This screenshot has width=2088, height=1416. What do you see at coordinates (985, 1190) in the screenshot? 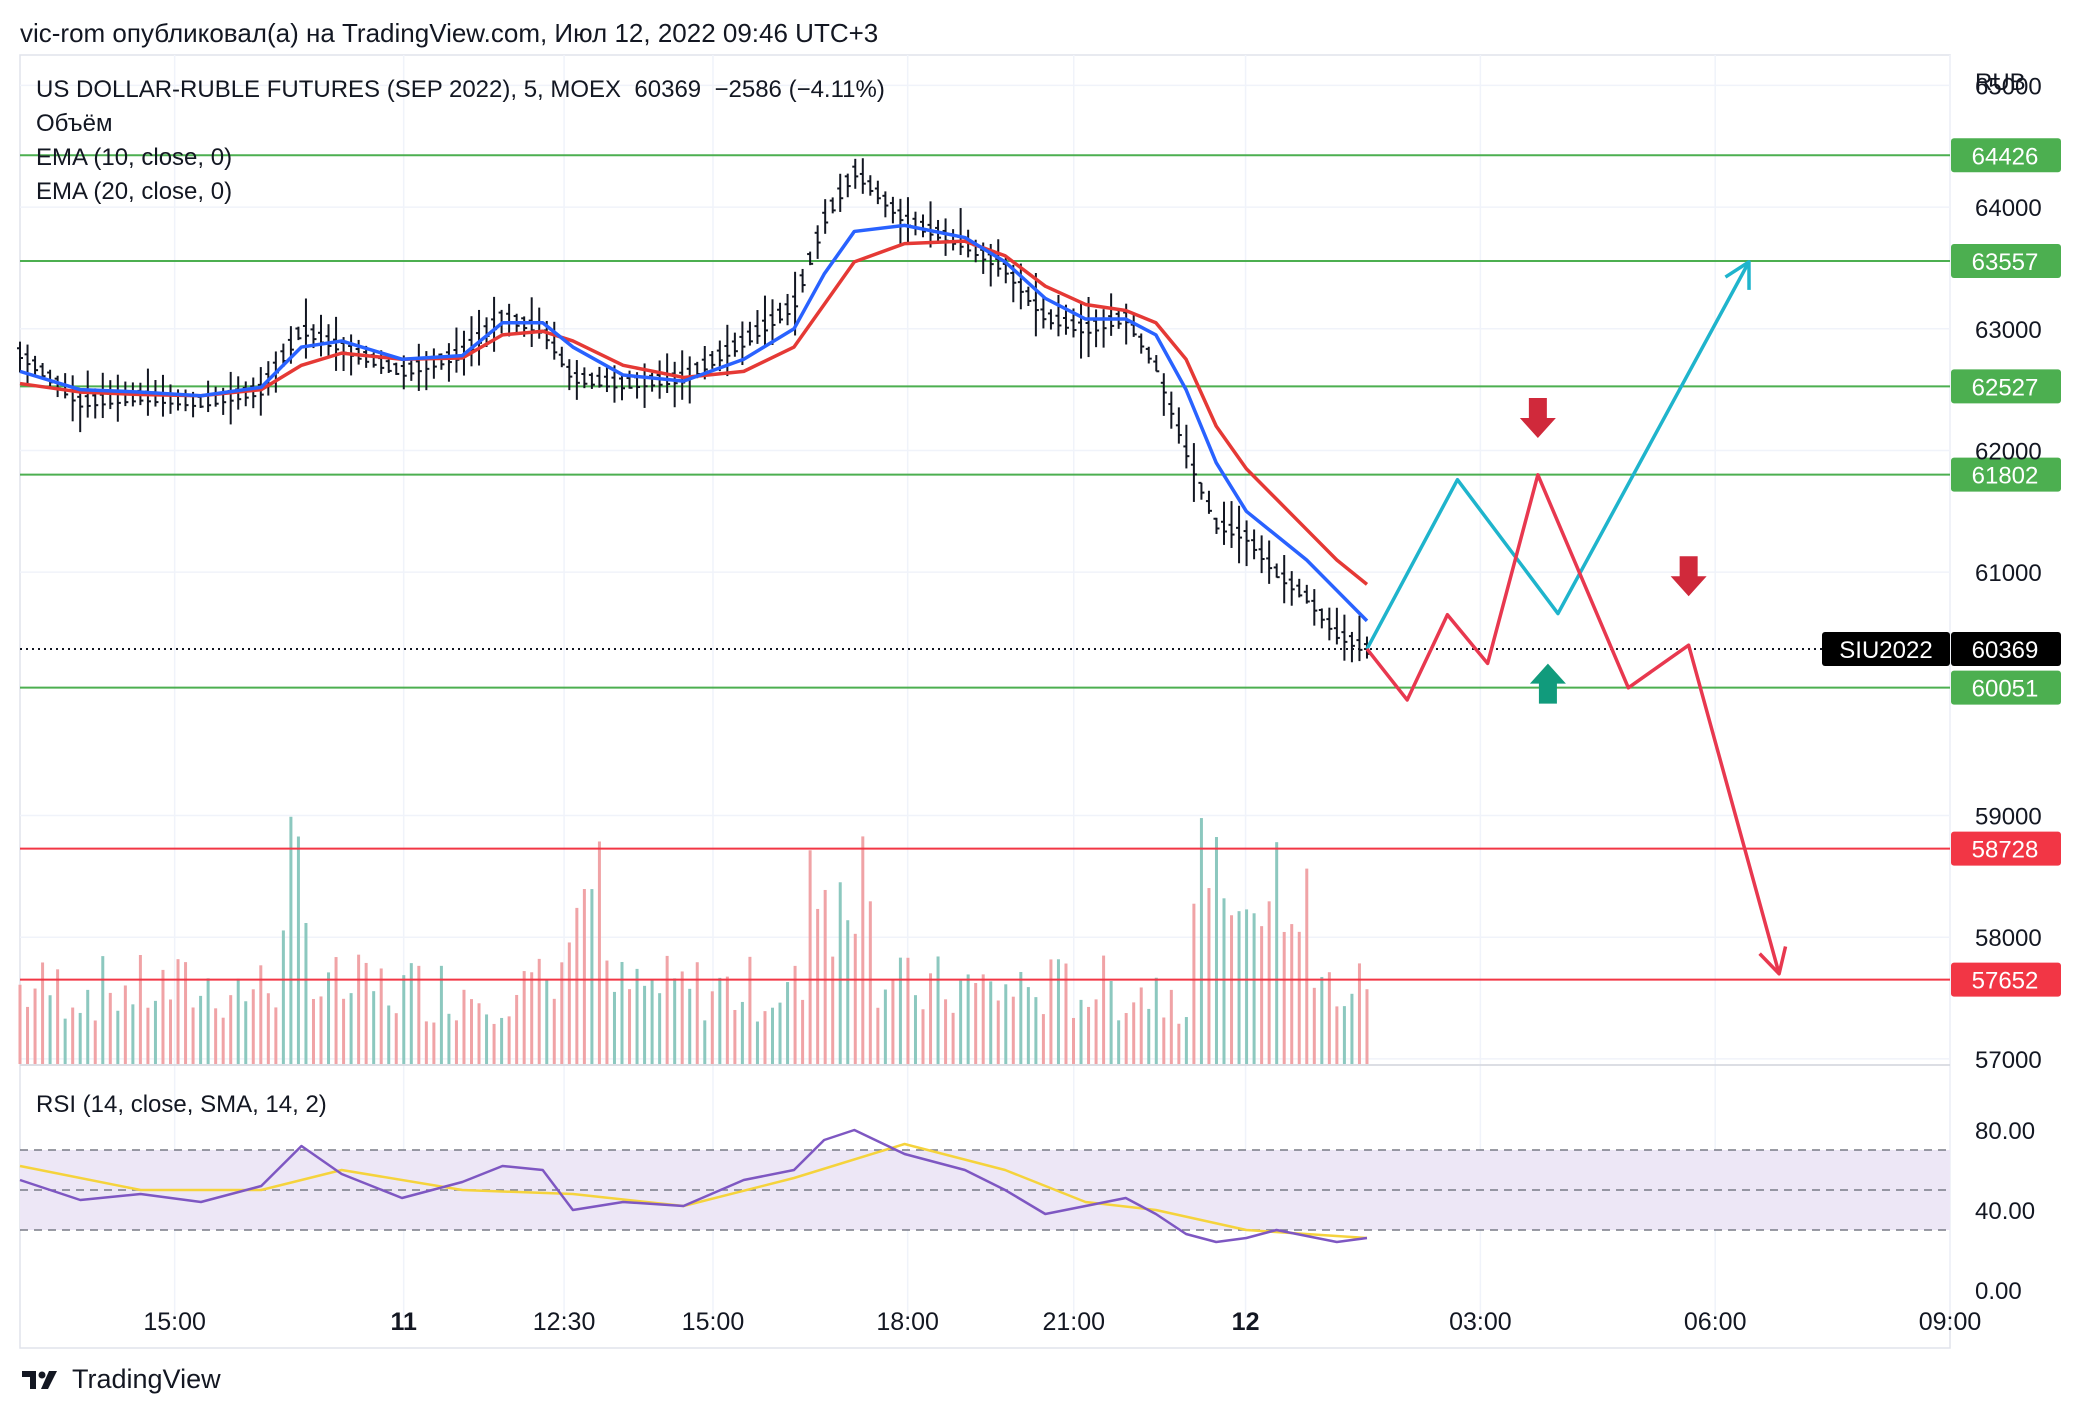
I see `rsi-band` at bounding box center [985, 1190].